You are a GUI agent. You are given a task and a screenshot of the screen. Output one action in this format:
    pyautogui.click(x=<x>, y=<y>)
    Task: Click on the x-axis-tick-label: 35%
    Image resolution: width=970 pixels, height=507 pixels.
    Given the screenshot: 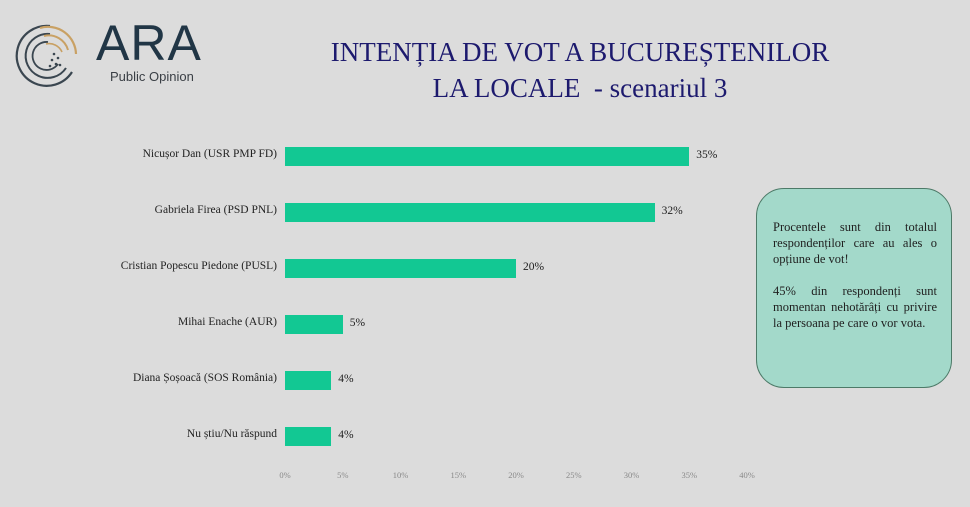 What is the action you would take?
    pyautogui.click(x=689, y=475)
    